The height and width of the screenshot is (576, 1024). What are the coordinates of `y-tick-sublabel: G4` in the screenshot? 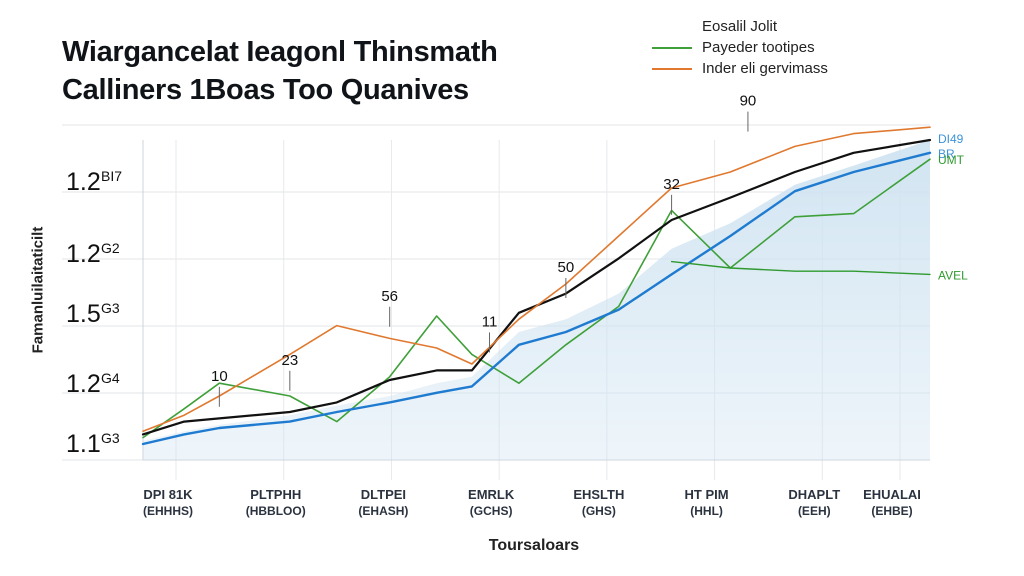 It's located at (110, 378).